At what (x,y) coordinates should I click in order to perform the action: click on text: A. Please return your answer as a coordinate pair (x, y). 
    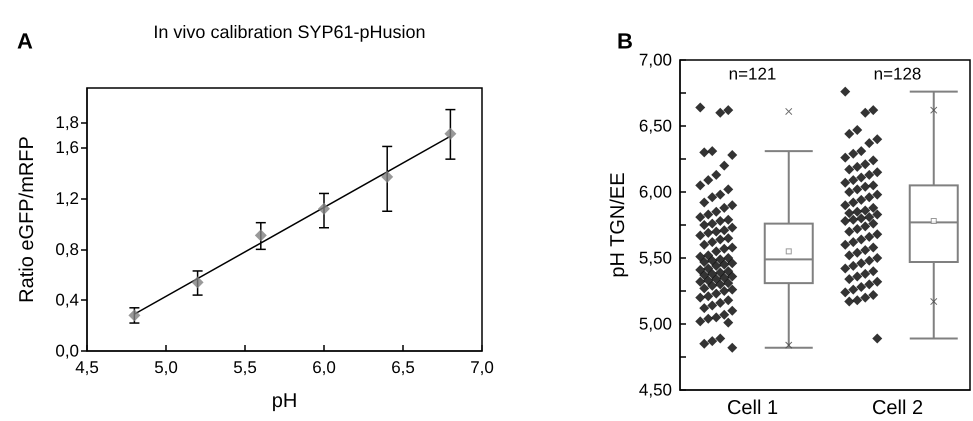
    Looking at the image, I should click on (25, 41).